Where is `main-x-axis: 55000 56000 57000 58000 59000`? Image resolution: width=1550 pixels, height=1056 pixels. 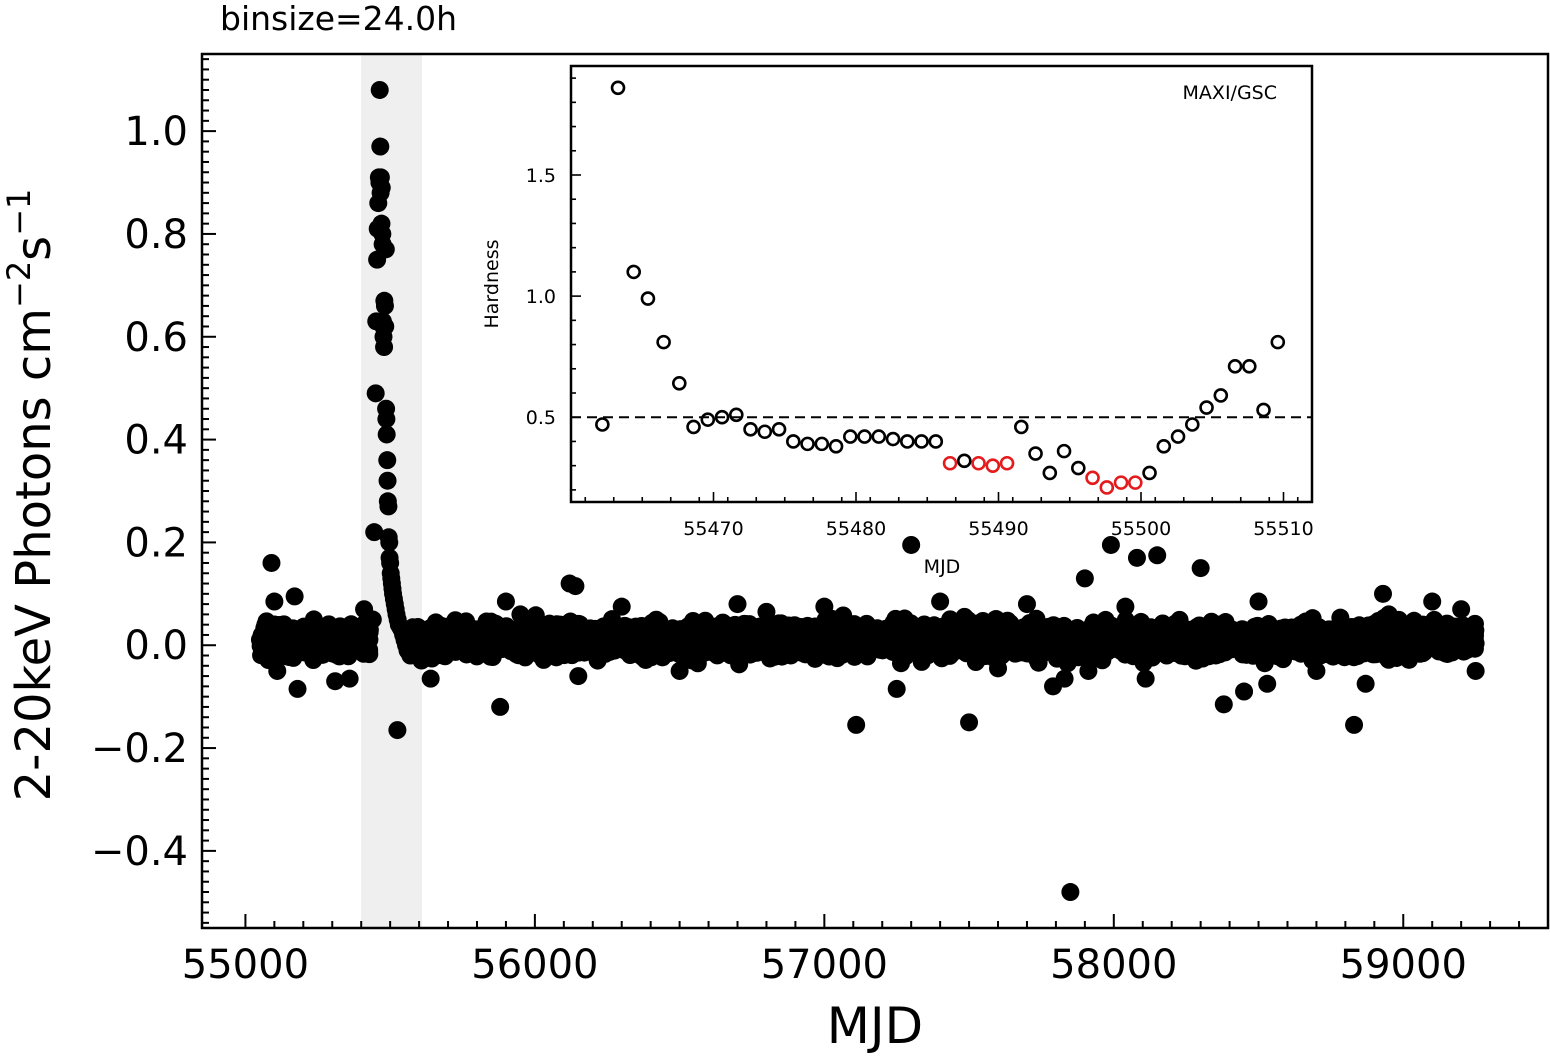 main-x-axis: 55000 56000 57000 58000 59000 is located at coordinates (865, 951).